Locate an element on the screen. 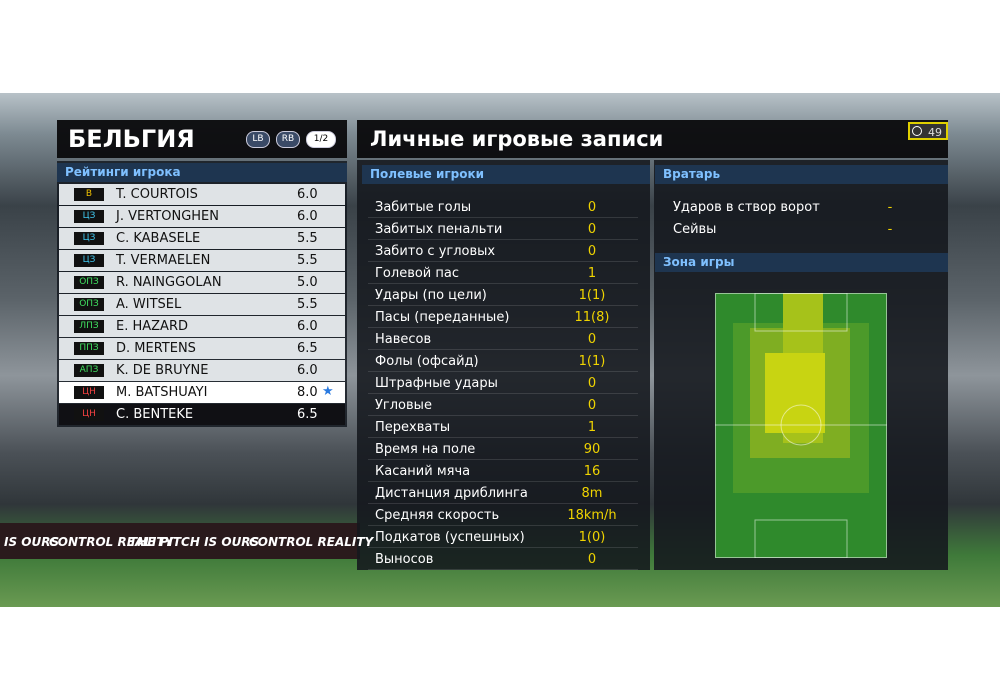 Image resolution: width=1000 pixels, height=700 pixels. records-header is located at coordinates (652, 139).